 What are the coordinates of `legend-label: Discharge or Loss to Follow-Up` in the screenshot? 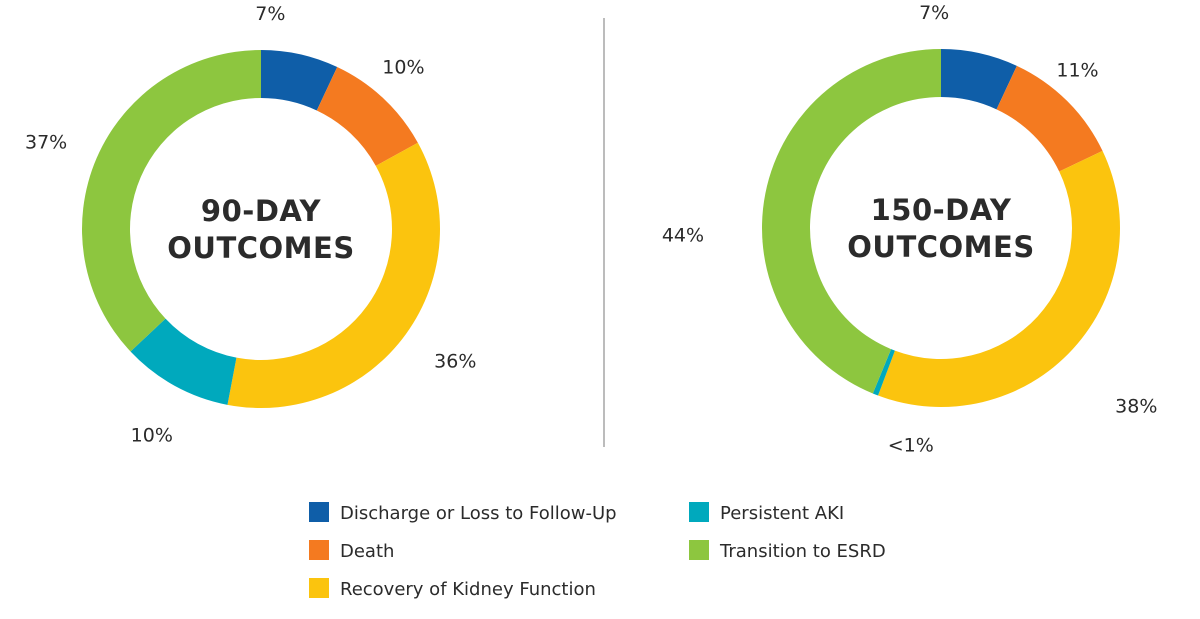 It's located at (478, 513).